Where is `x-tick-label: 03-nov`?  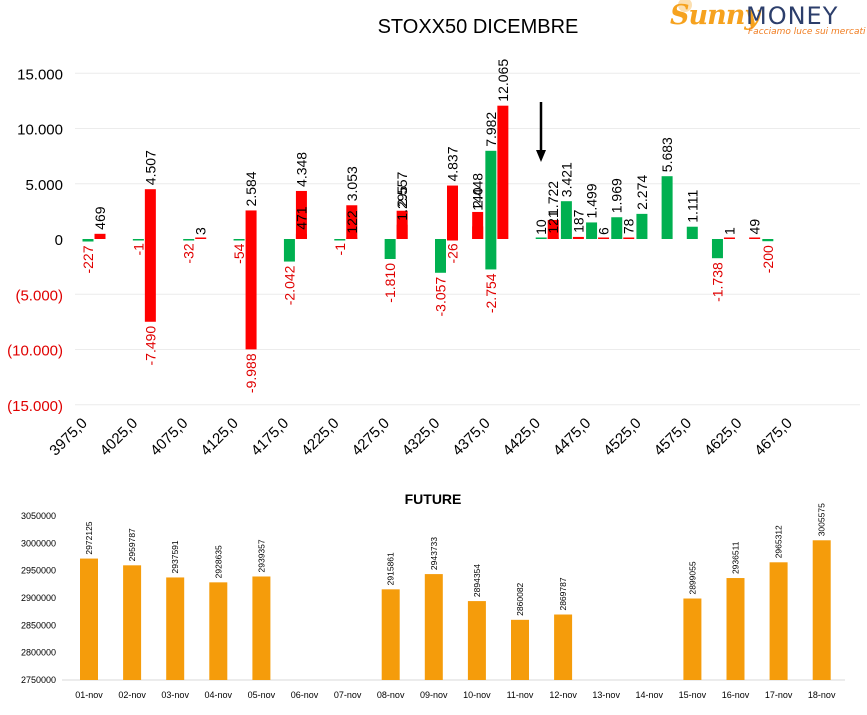 x-tick-label: 03-nov is located at coordinates (175, 695).